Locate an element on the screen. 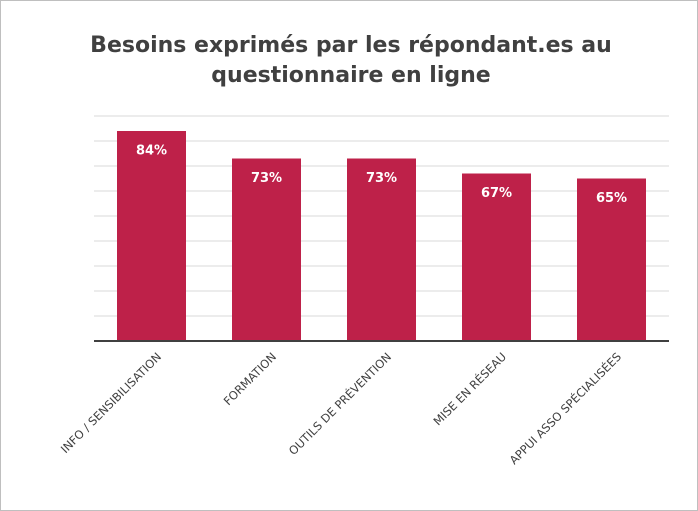 This screenshot has height=511, width=698. value-label: 84% is located at coordinates (151, 151).